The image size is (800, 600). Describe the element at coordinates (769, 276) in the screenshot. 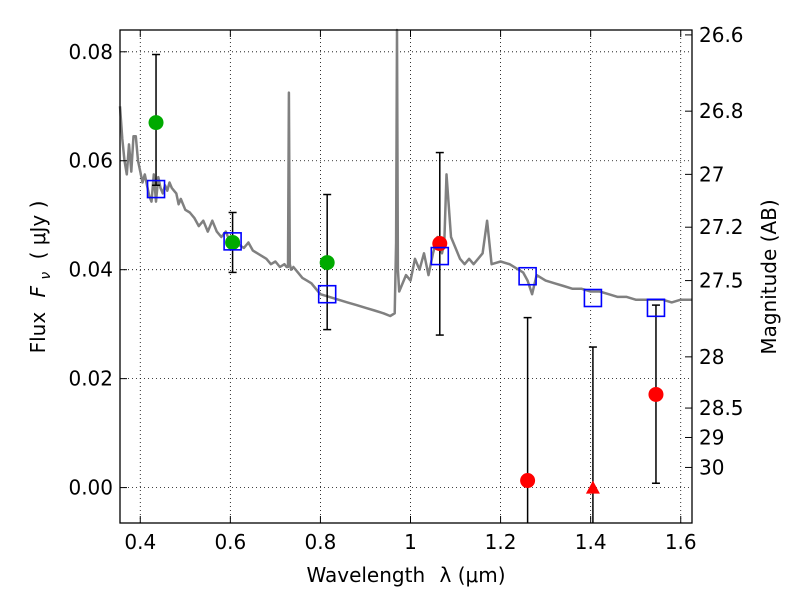

I see `y2-axis-label: Magnitude (AB)` at that location.